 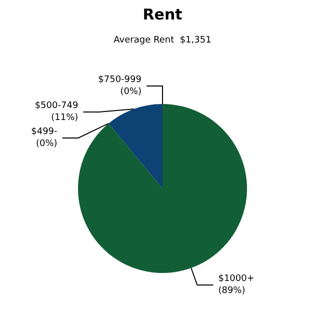 What do you see at coordinates (56, 106) in the screenshot?
I see `slice-label: $500-749` at bounding box center [56, 106].